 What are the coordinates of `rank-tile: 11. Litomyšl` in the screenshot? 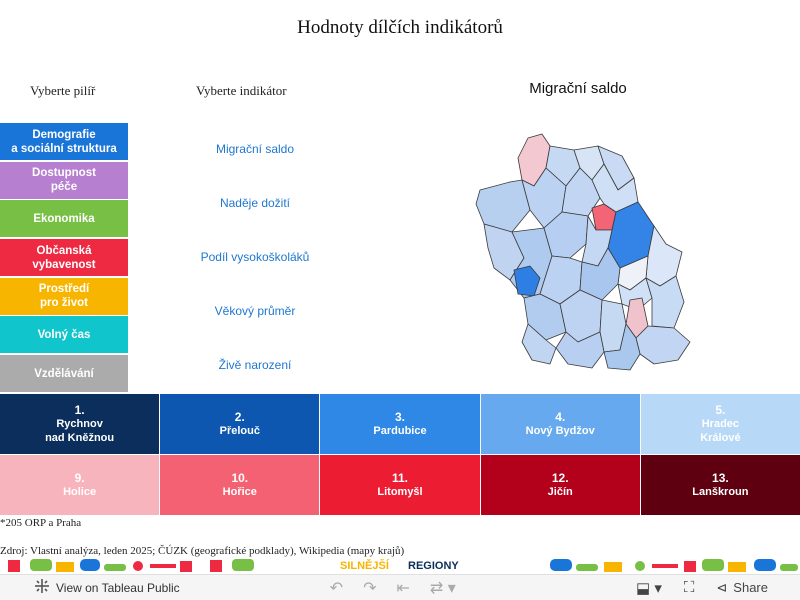 It's located at (400, 485).